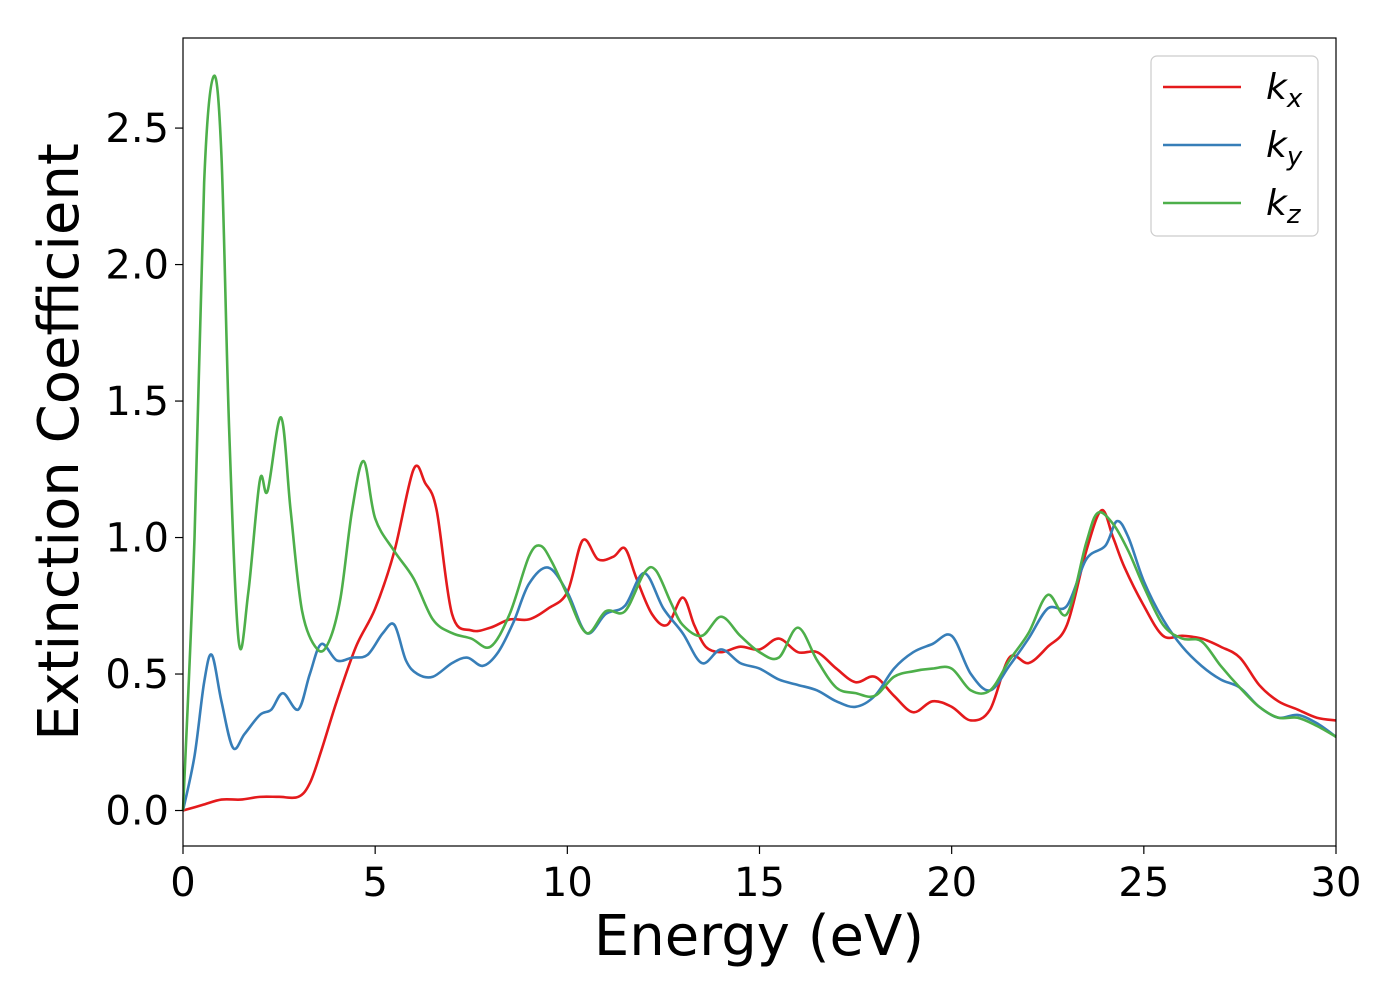  Describe the element at coordinates (1284, 90) in the screenshot. I see `legend-label-x: kx` at that location.